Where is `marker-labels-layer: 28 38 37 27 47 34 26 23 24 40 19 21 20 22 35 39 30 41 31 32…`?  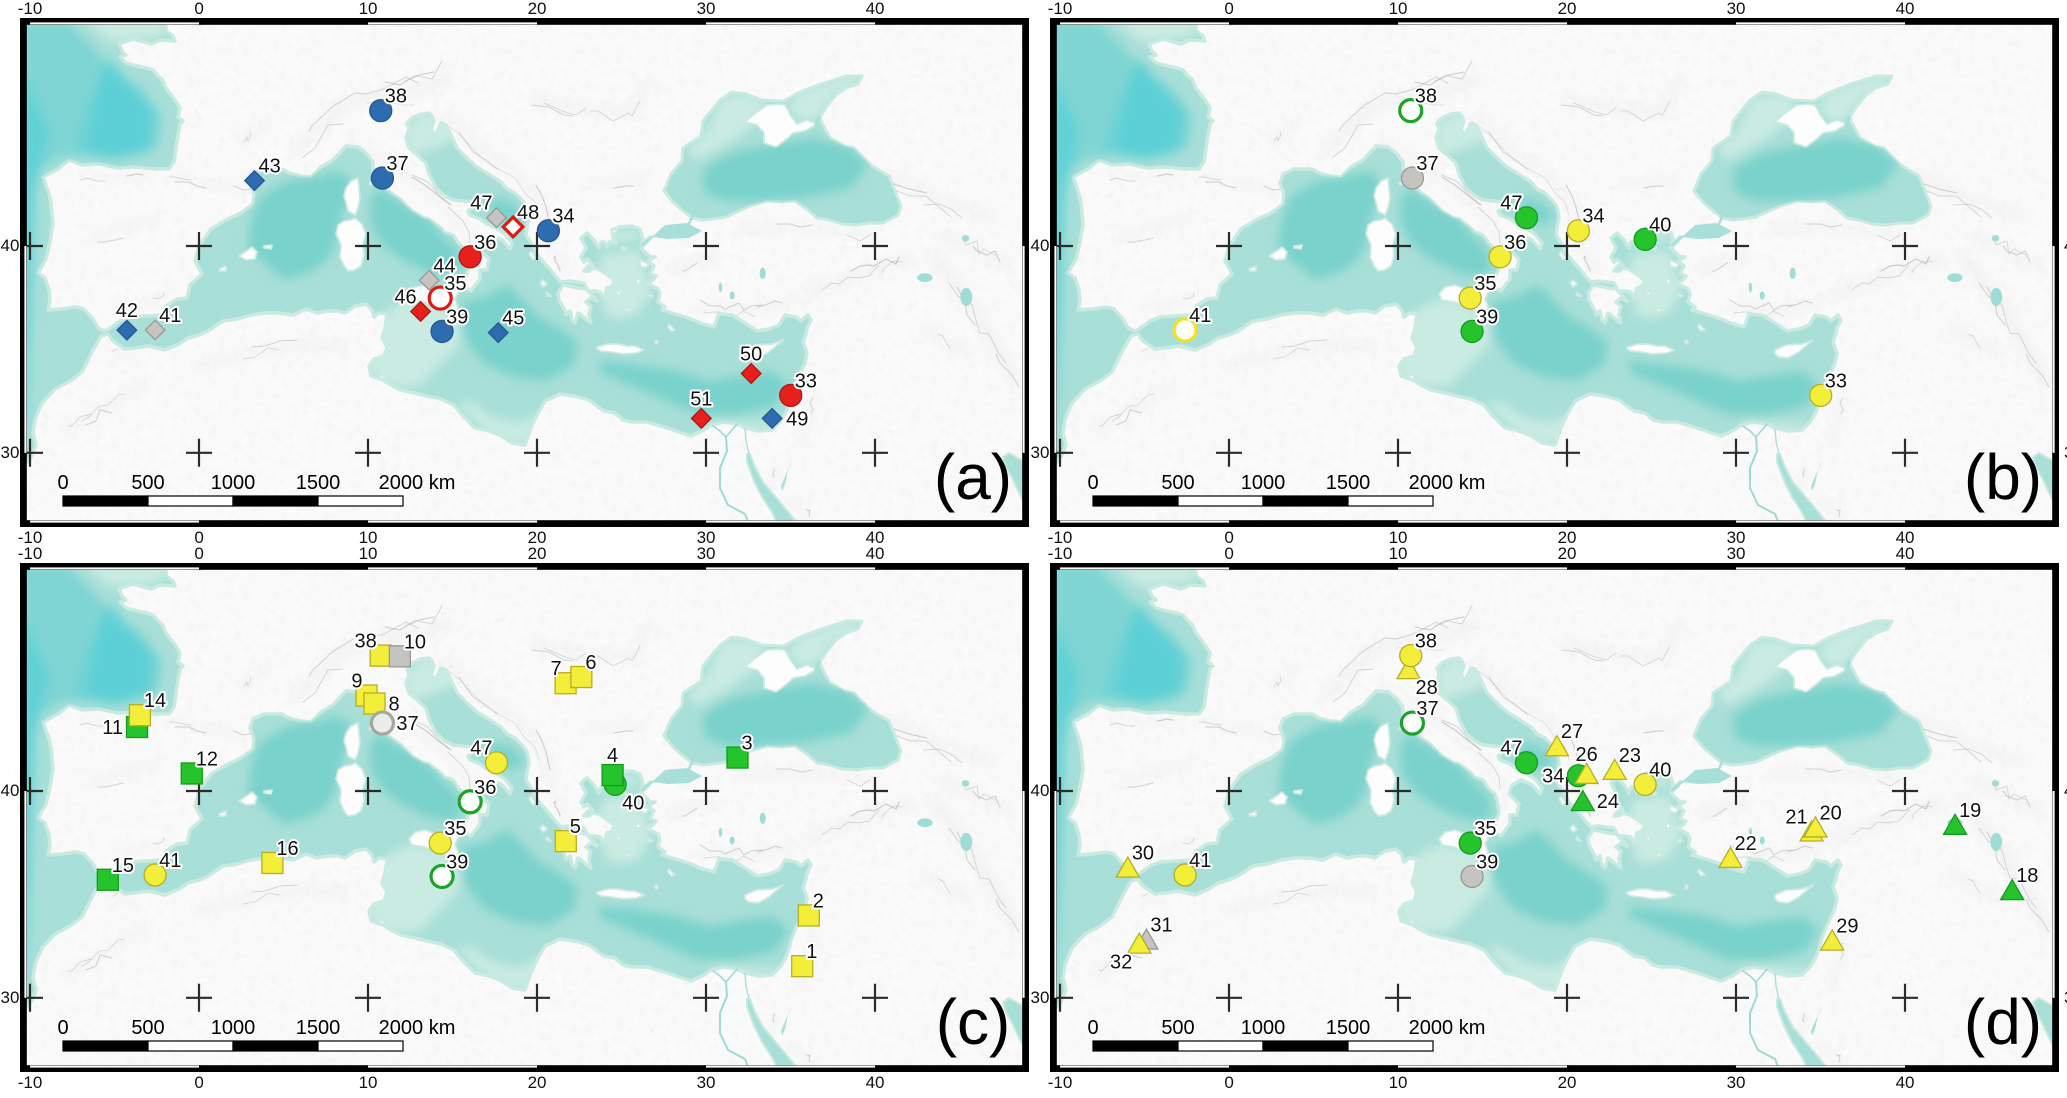
marker-labels-layer: 28 38 37 27 47 34 26 23 24 40 19 21 20 22 35 39 30 41 31 32… is located at coordinates (1574, 802).